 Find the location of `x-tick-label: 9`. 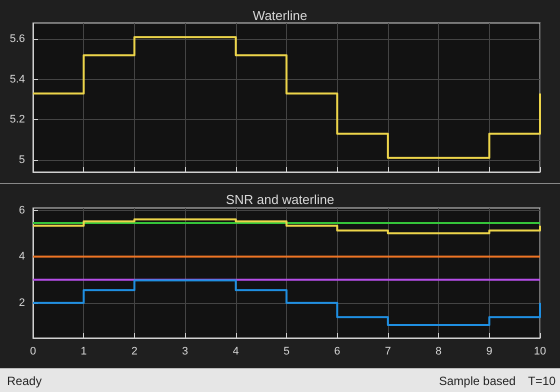

x-tick-label: 9 is located at coordinates (489, 352).